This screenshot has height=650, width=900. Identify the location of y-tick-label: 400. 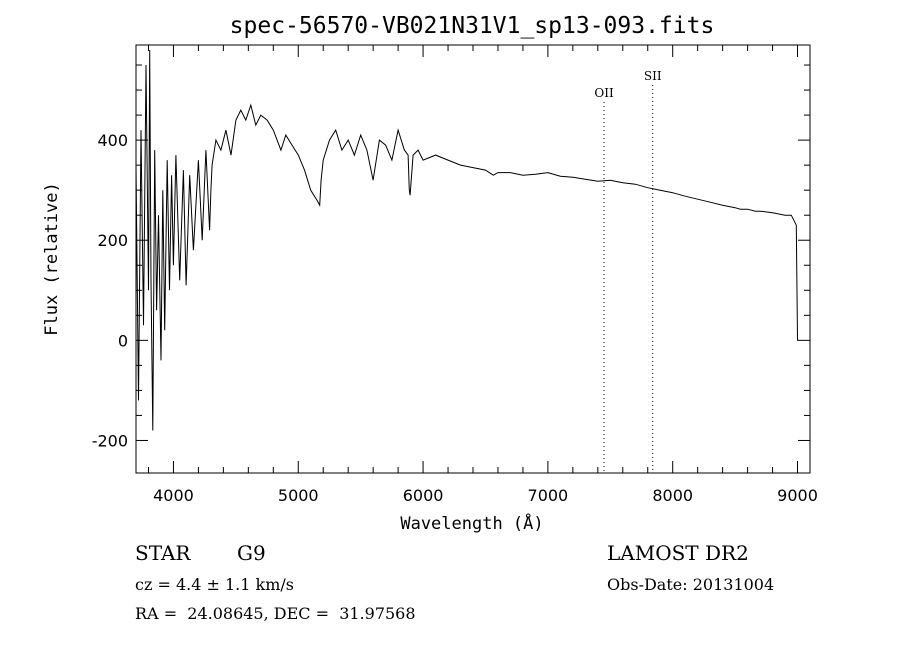
(112, 140).